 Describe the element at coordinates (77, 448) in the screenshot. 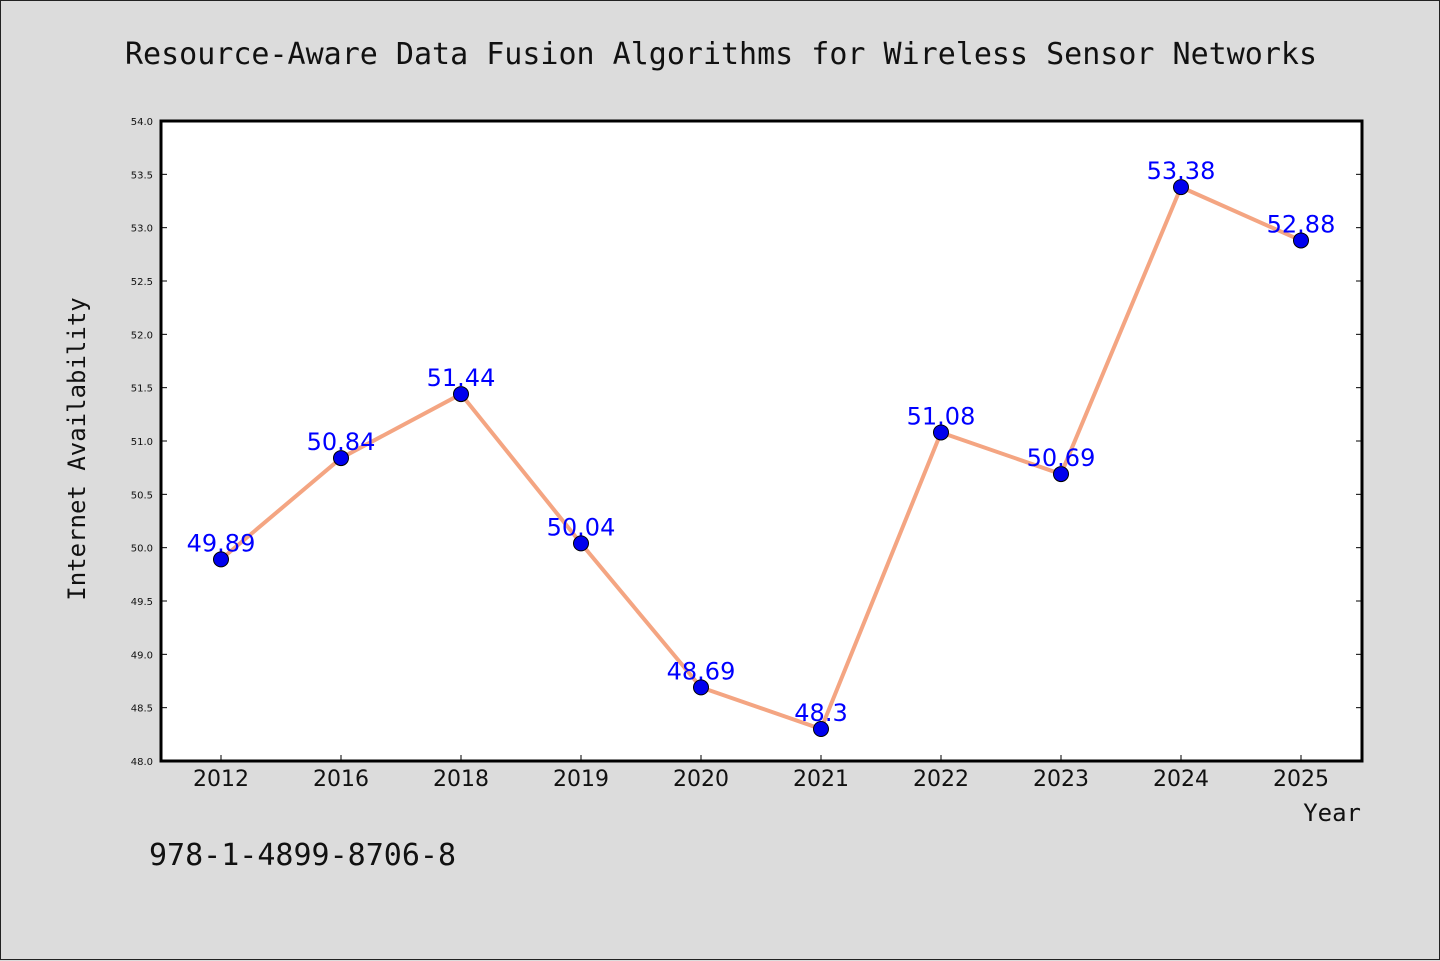

I see `y-axis-label: Internet Availability` at that location.